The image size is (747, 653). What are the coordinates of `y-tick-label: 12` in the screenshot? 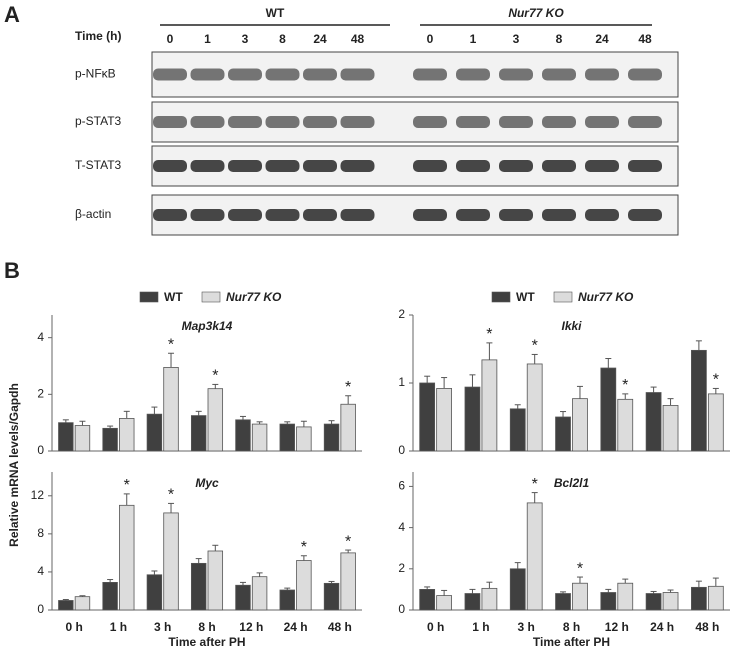 It's located at (38, 495).